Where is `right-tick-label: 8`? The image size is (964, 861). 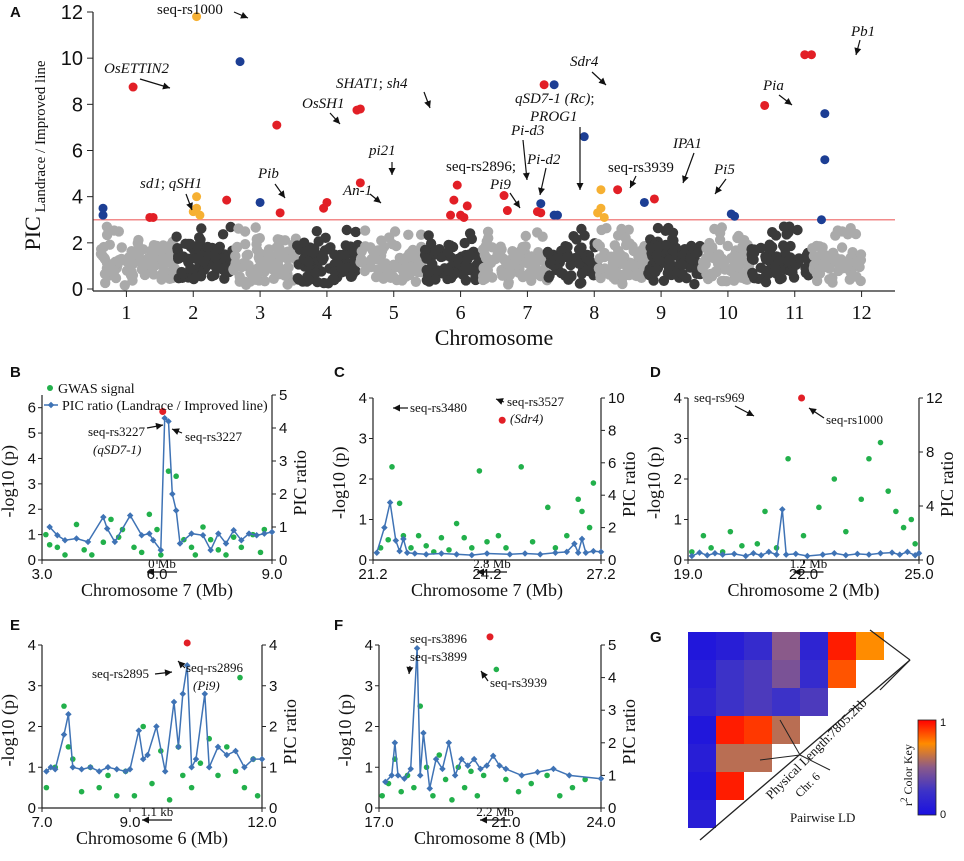
right-tick-label: 8 is located at coordinates (612, 430).